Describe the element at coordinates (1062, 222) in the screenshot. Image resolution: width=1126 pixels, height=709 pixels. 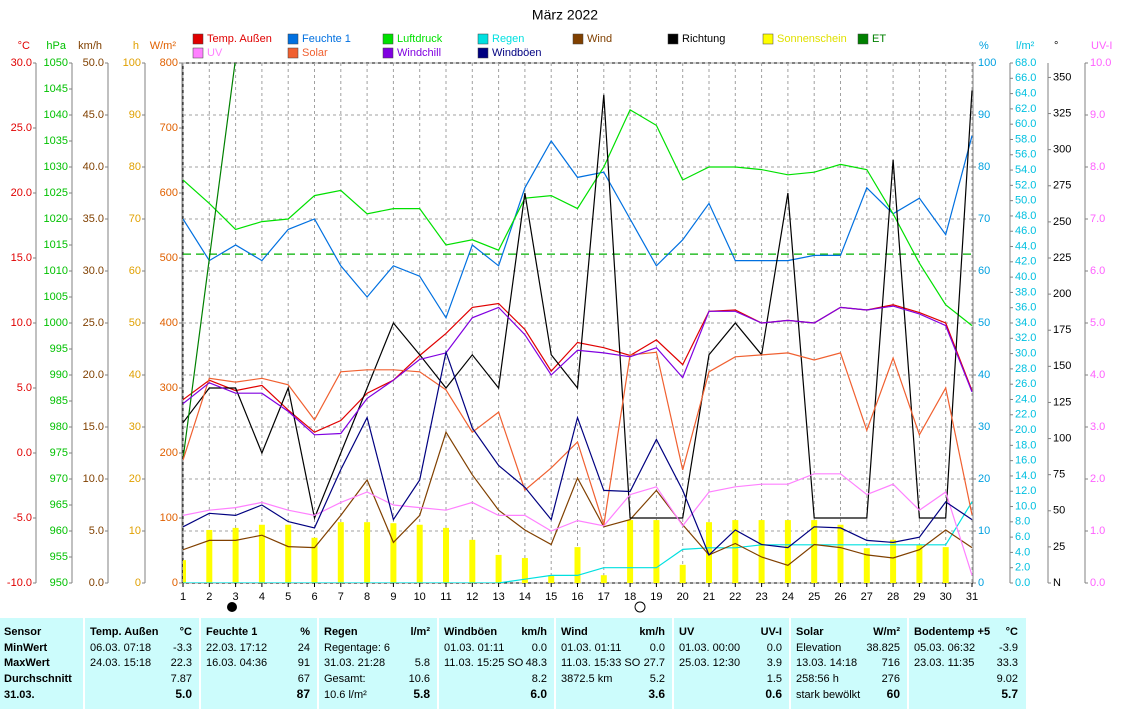
I see `y-tick-label: 250` at that location.